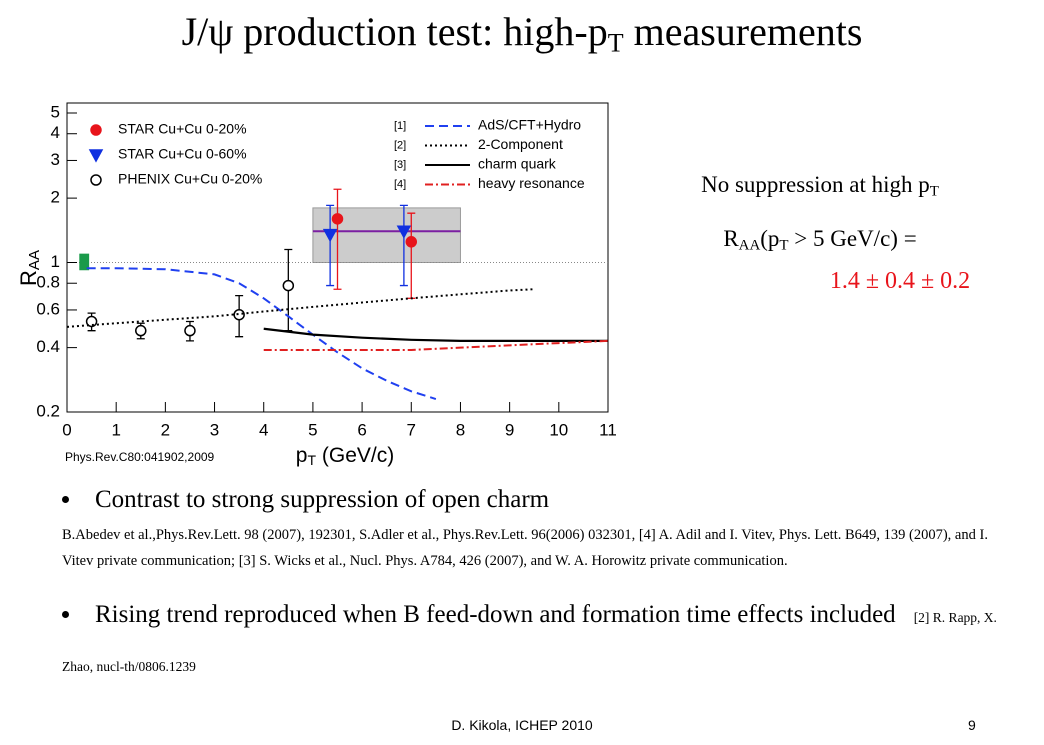 The image size is (1044, 745). I want to click on y-tick-label: 3, so click(55, 159).